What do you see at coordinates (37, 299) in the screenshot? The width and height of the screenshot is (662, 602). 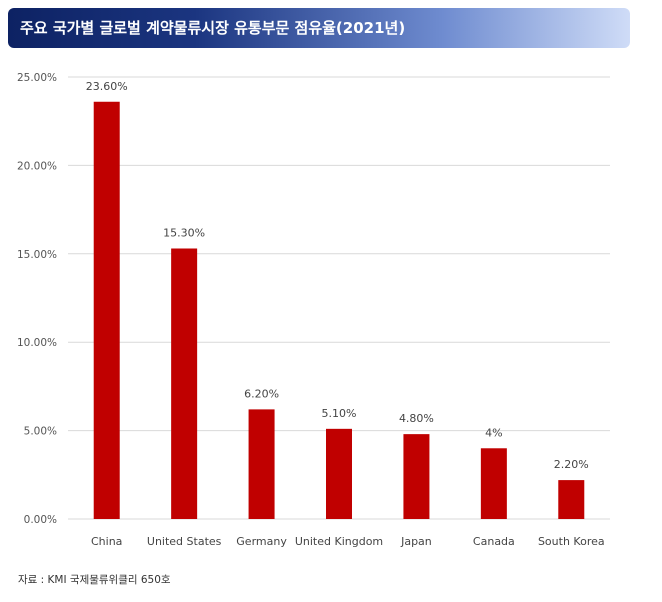 I see `y-axis-ticks: 0.00% 5.00% 10.00% 15.00% 20.00% 25.00%` at bounding box center [37, 299].